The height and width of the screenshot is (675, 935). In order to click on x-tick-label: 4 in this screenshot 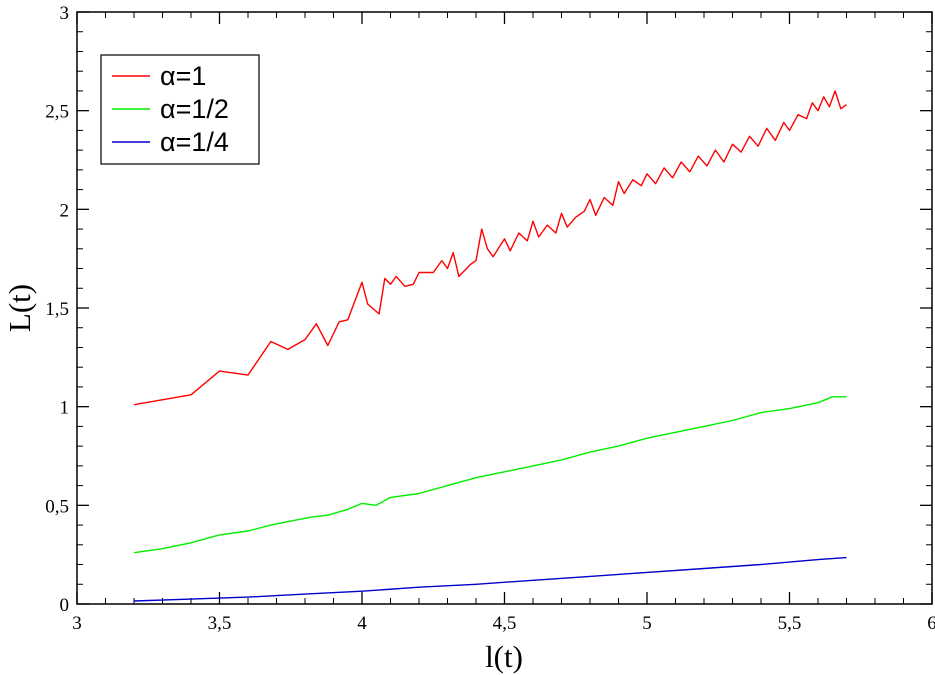, I will do `click(362, 623)`.